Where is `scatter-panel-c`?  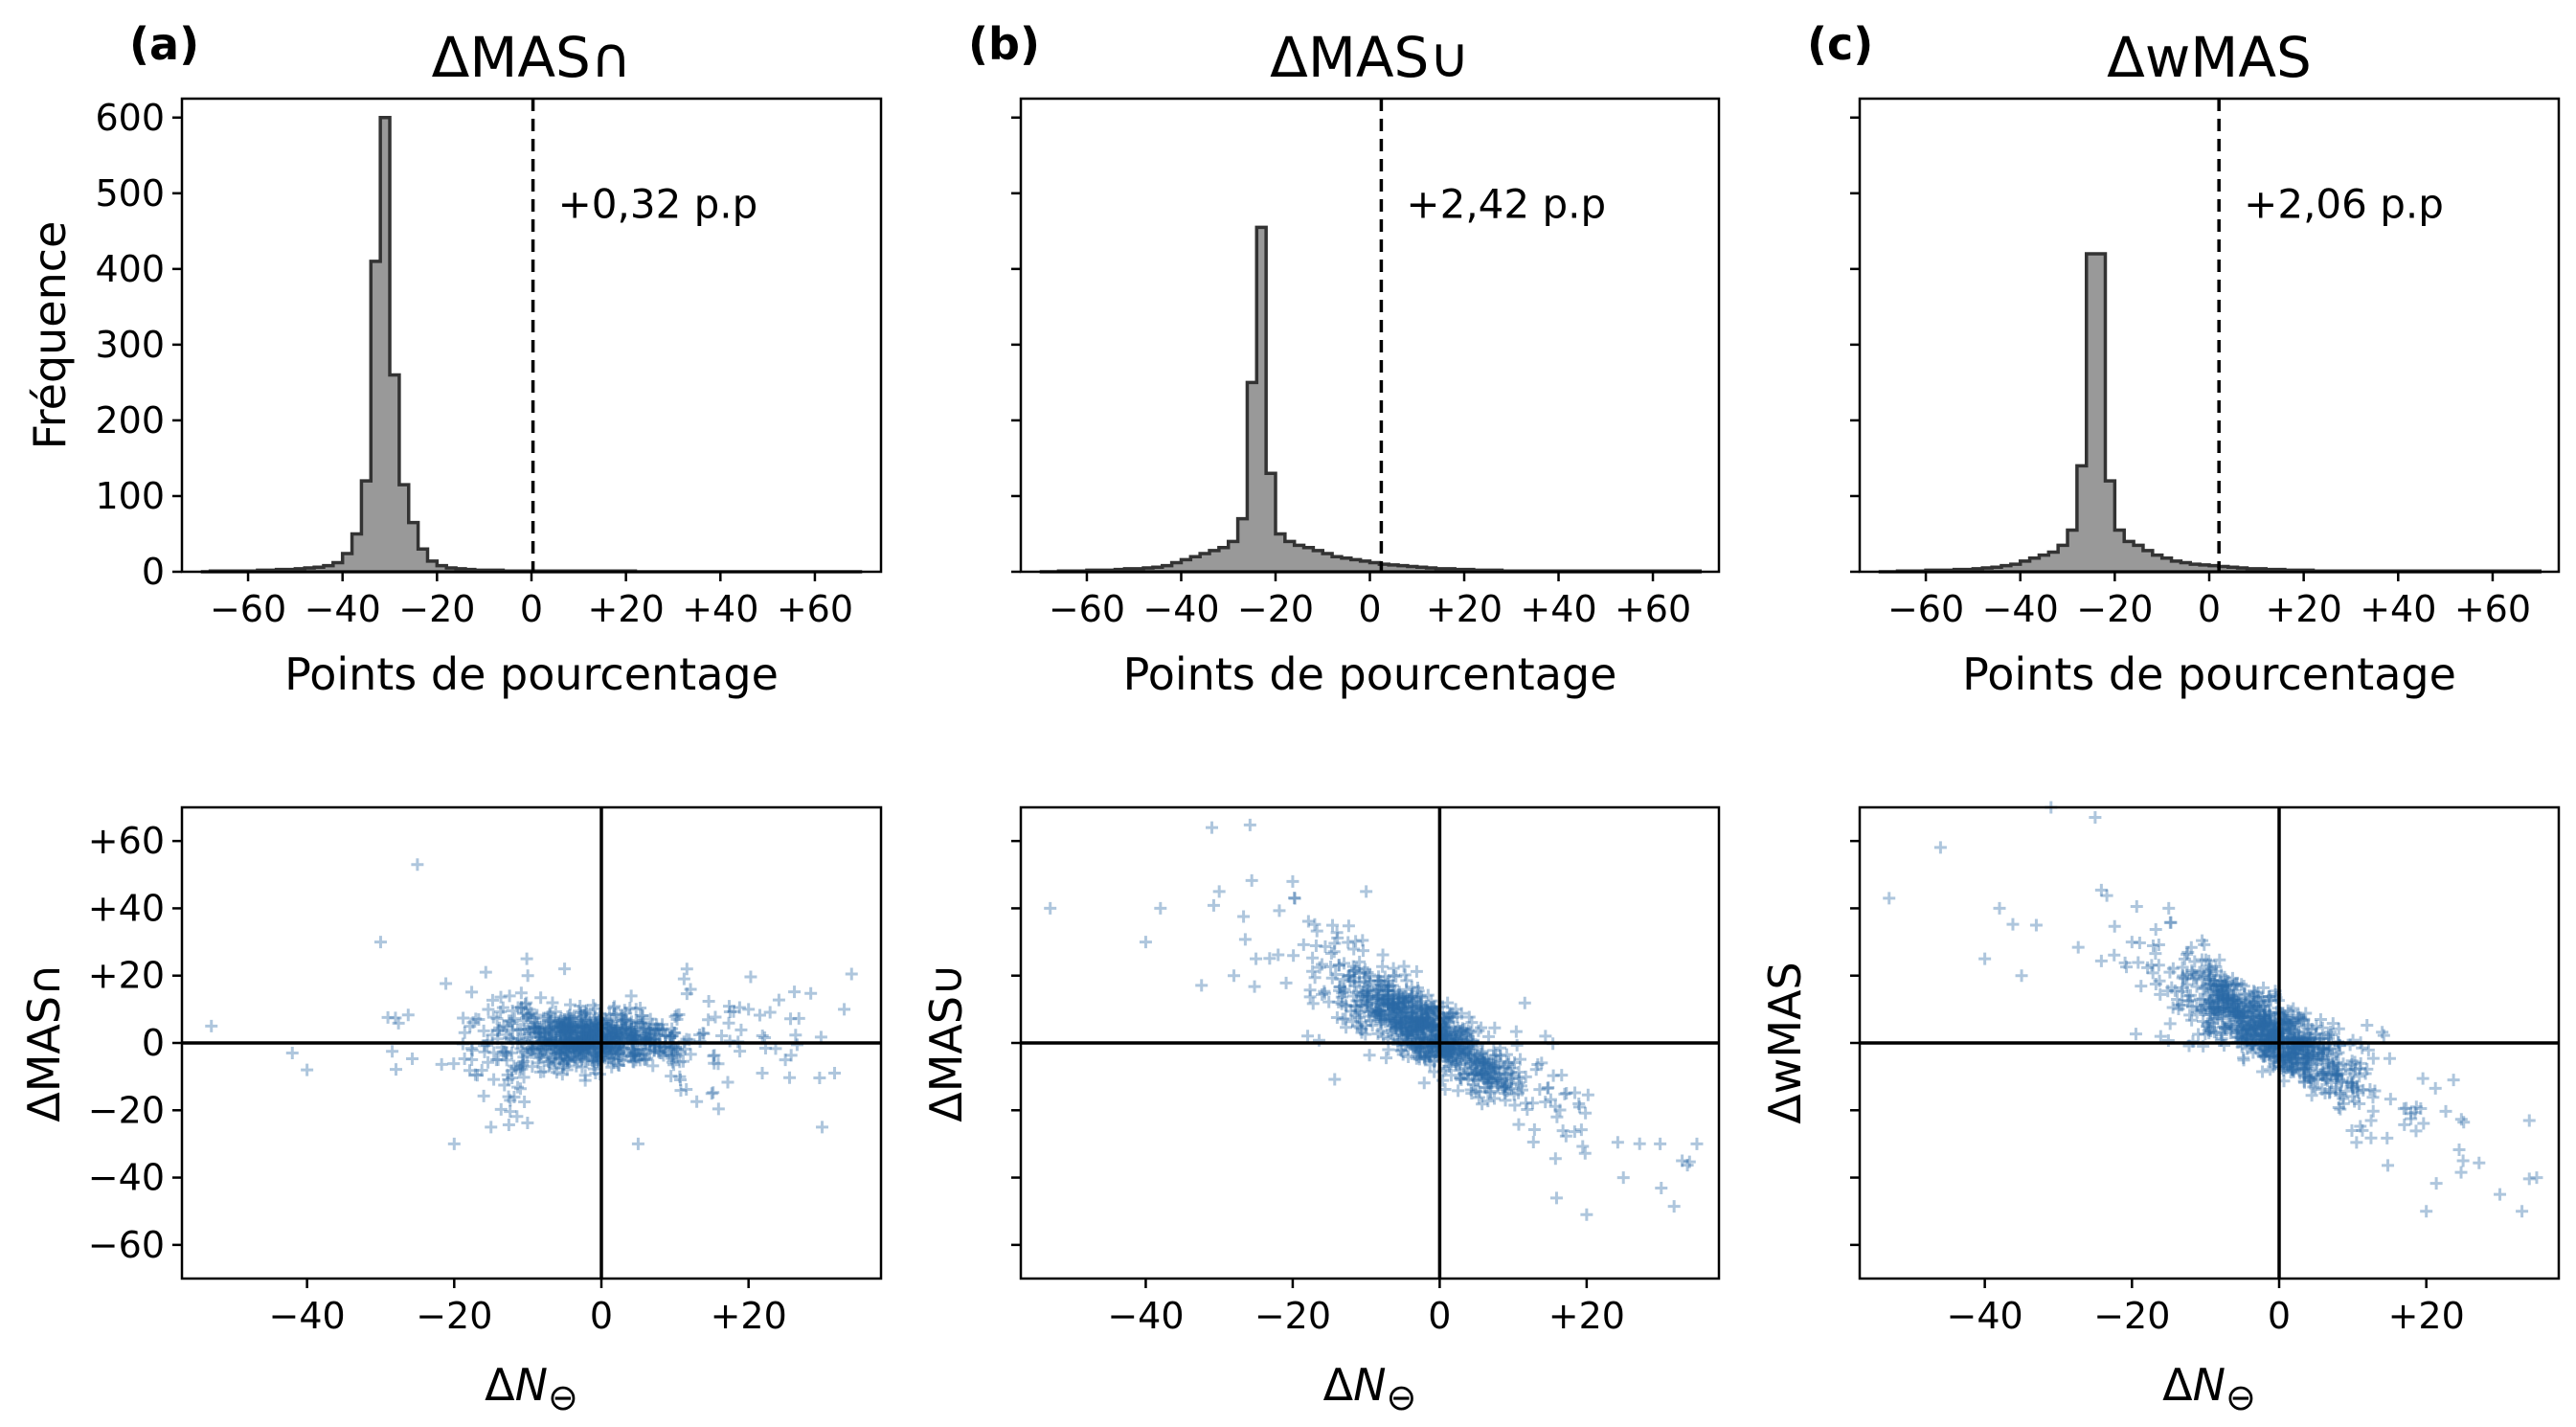
scatter-panel-c is located at coordinates (2205, 1044).